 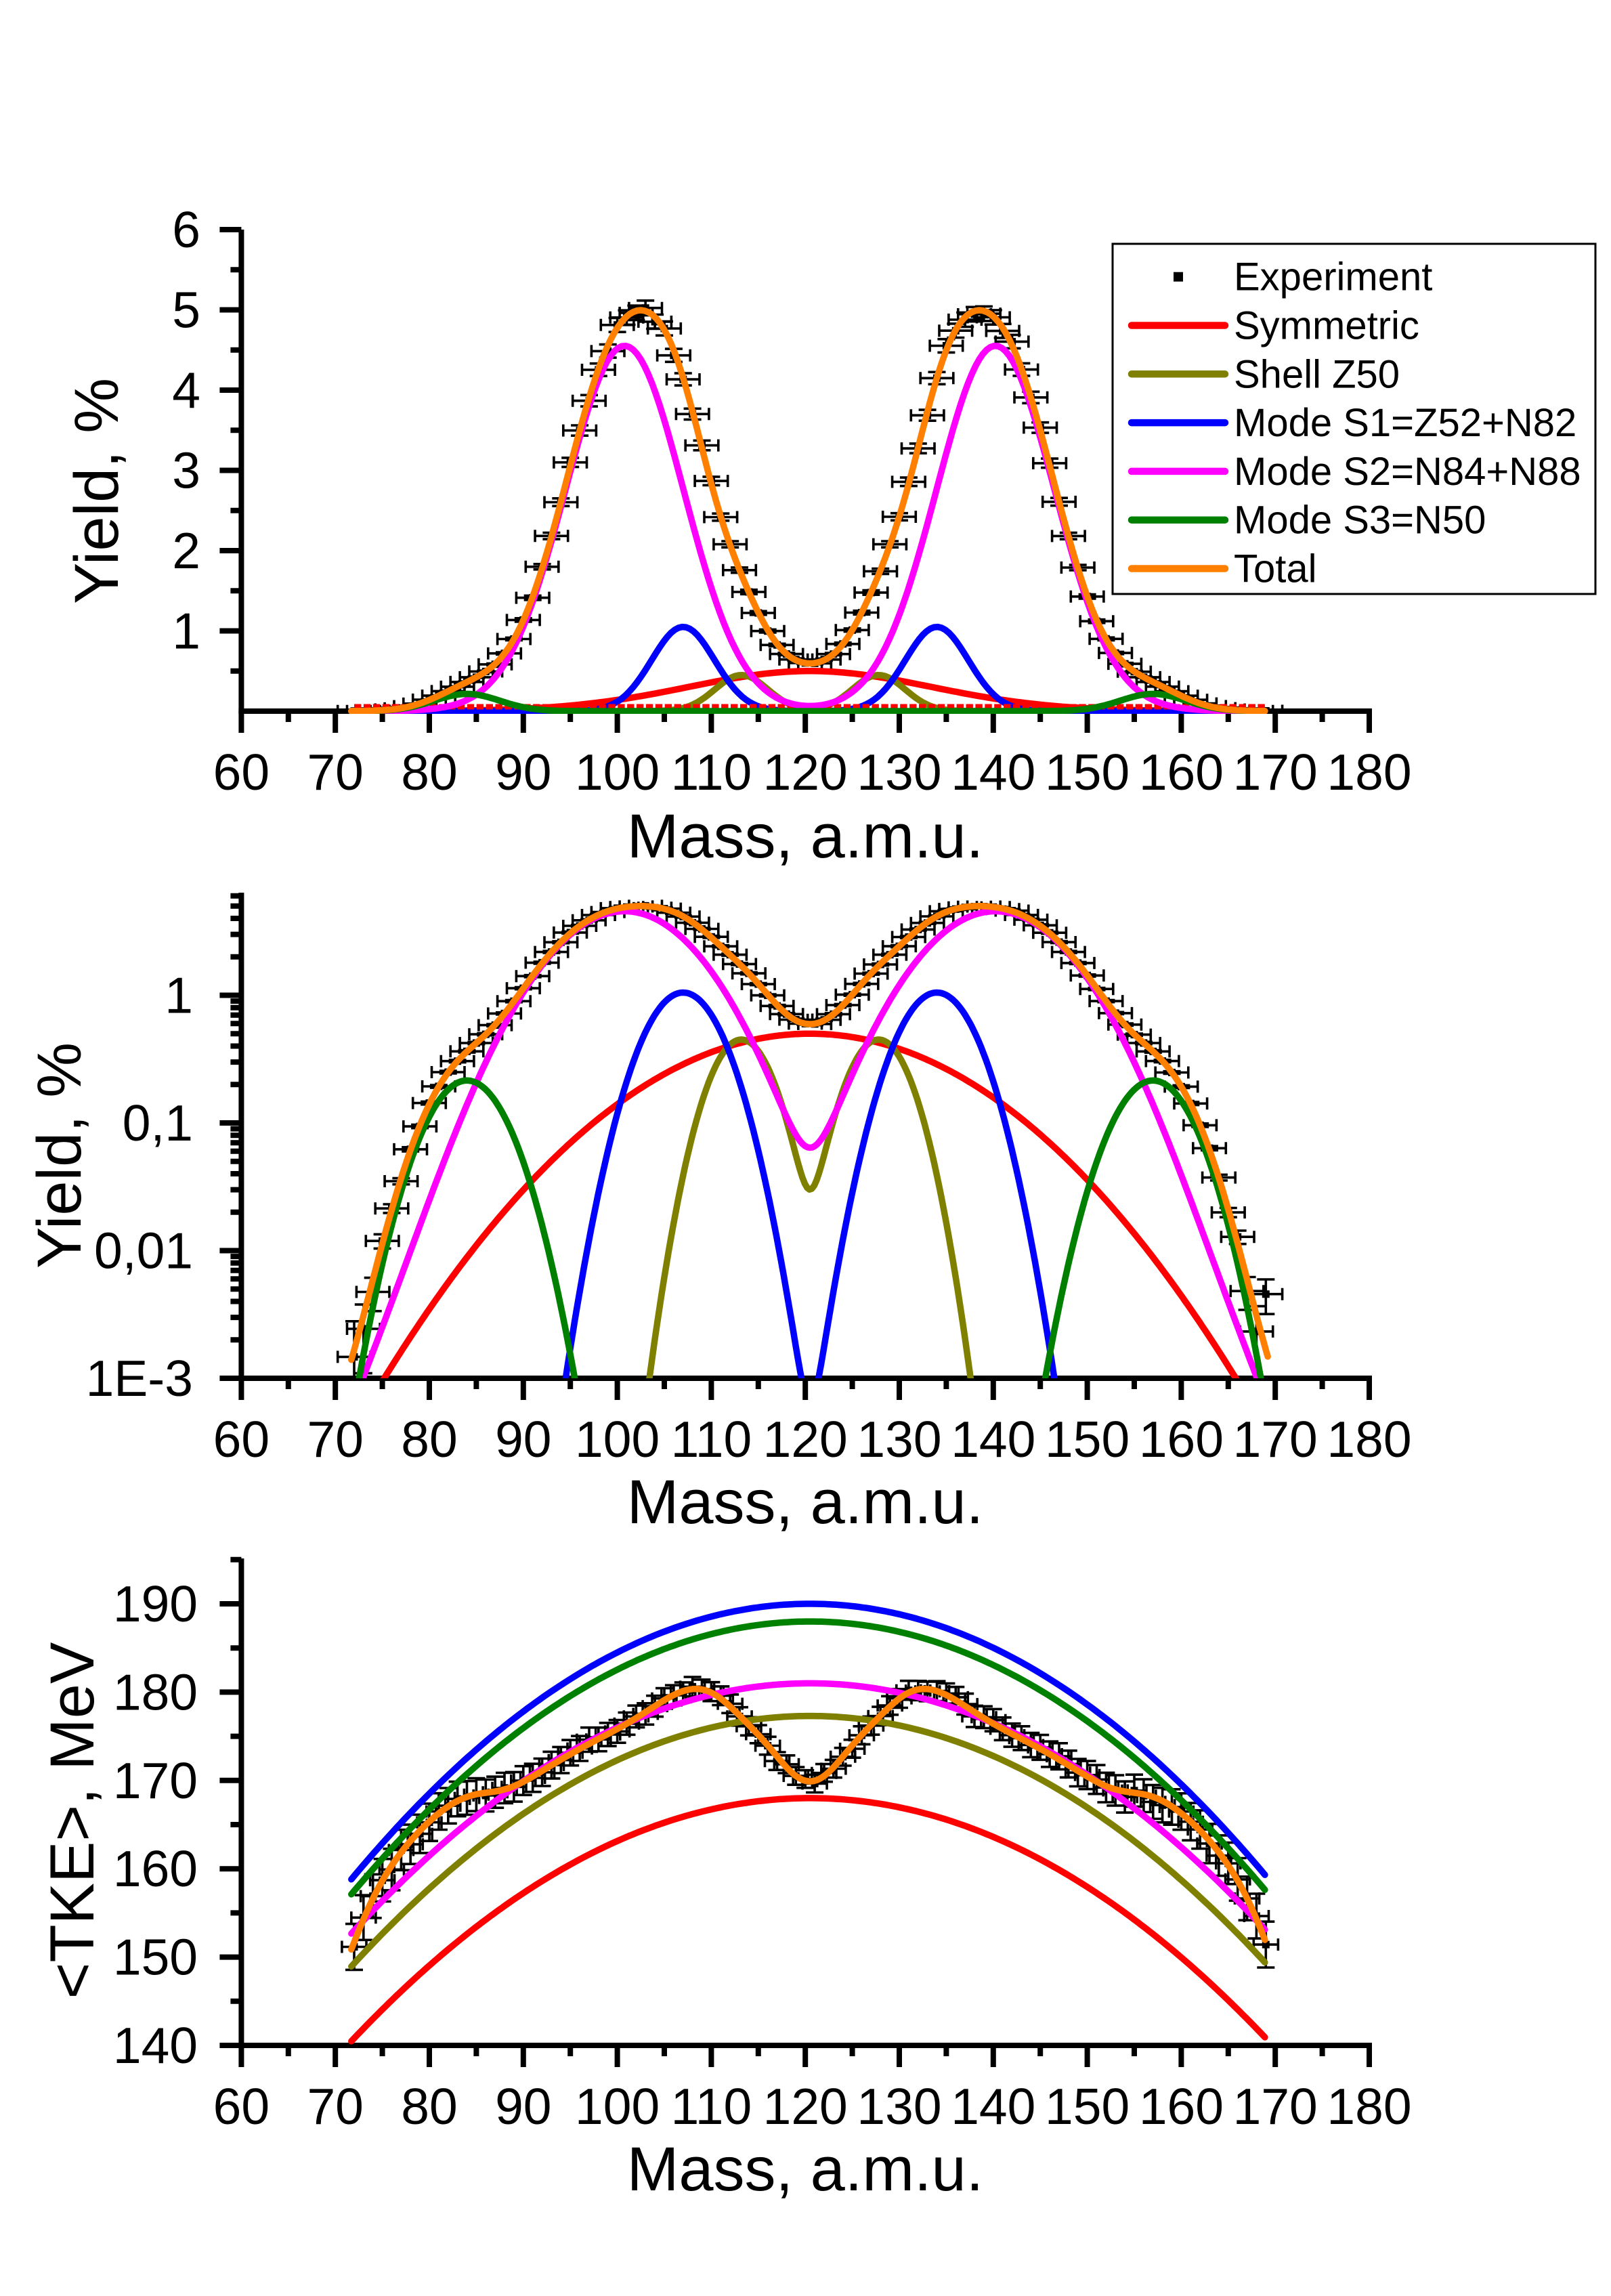 What do you see at coordinates (1317, 374) in the screenshot?
I see `svg-text: Shell Z50` at bounding box center [1317, 374].